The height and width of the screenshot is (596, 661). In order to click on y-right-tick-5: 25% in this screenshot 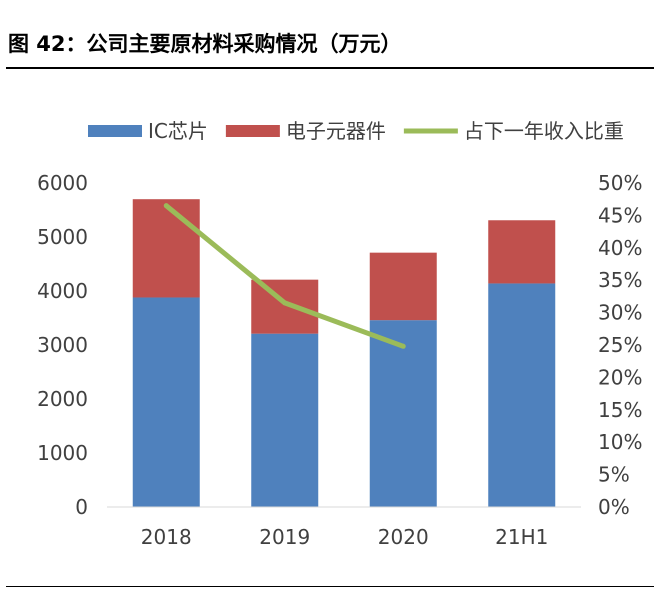, I will do `click(620, 345)`.